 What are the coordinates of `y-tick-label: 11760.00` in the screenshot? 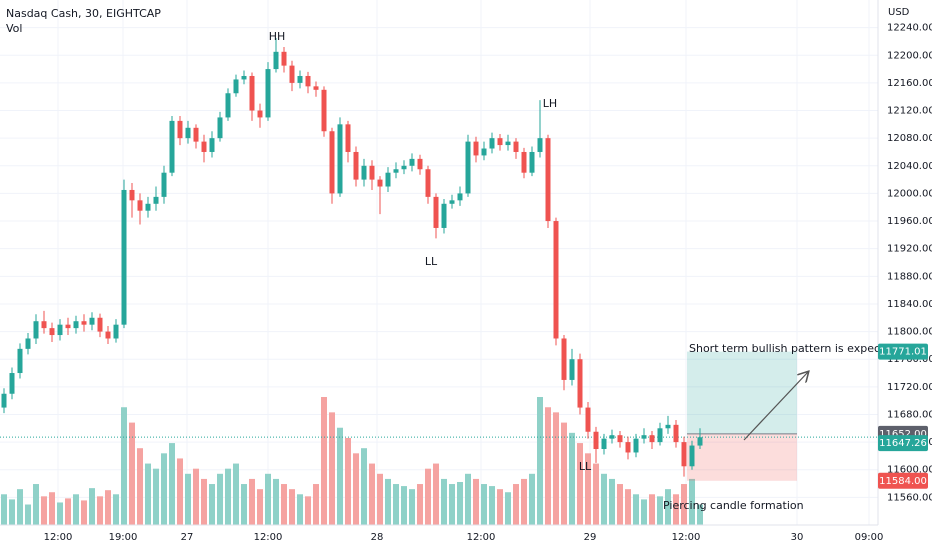 It's located at (909, 359).